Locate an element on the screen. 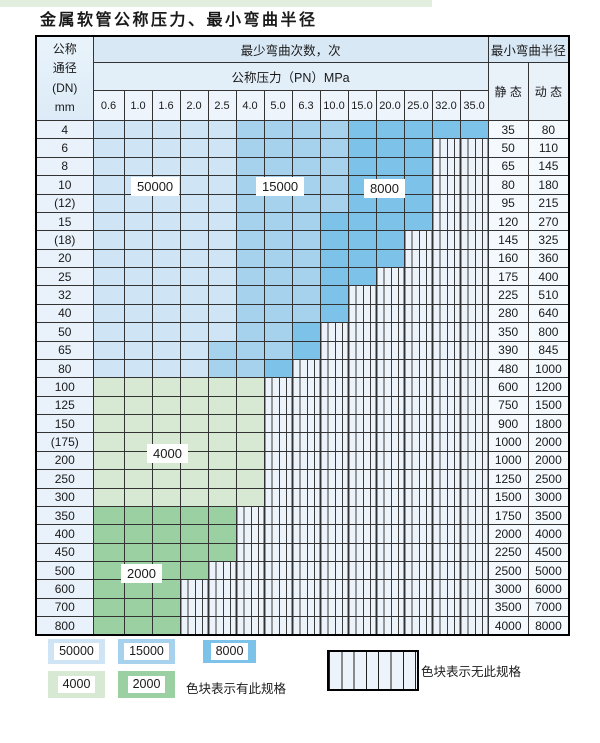  dynamic-radius-value: 80 is located at coordinates (548, 129).